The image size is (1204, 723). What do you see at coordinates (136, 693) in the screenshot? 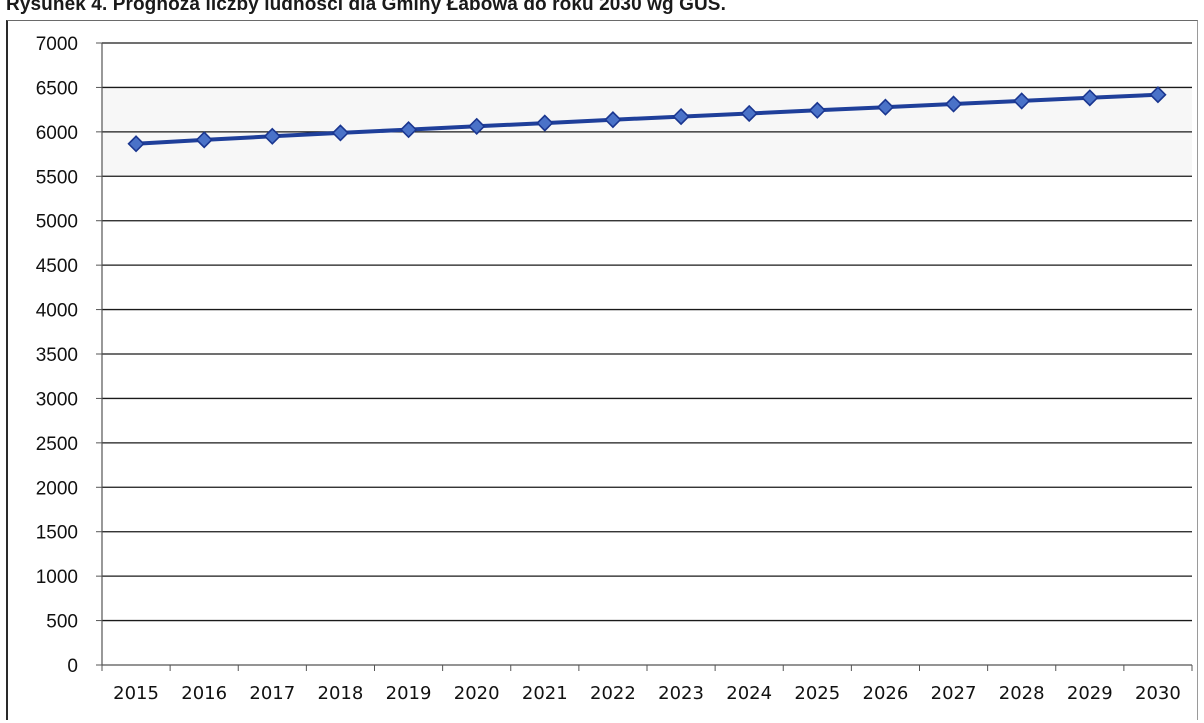
I see `x-tick-label: 2015` at bounding box center [136, 693].